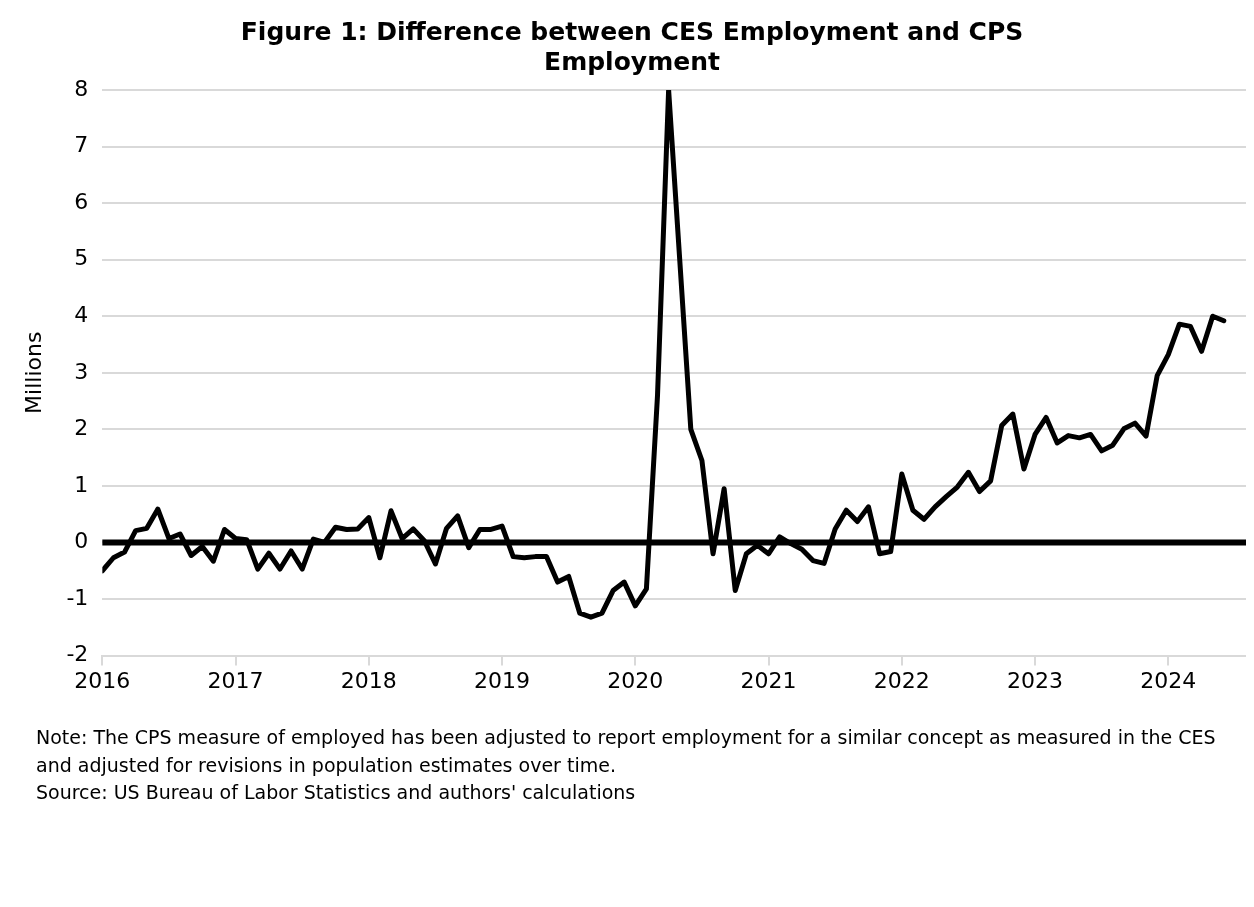 Image resolution: width=1254 pixels, height=907 pixels. Describe the element at coordinates (81, 371) in the screenshot. I see `y-tick-label: 3` at that location.